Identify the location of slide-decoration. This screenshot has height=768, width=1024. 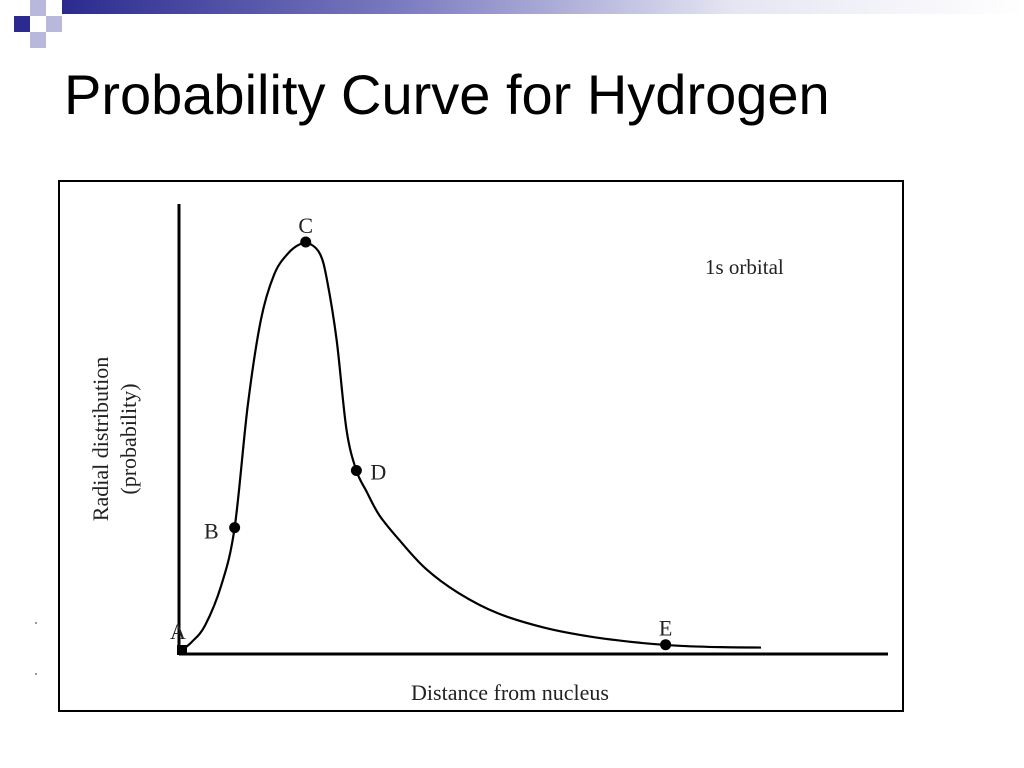
(512, 24).